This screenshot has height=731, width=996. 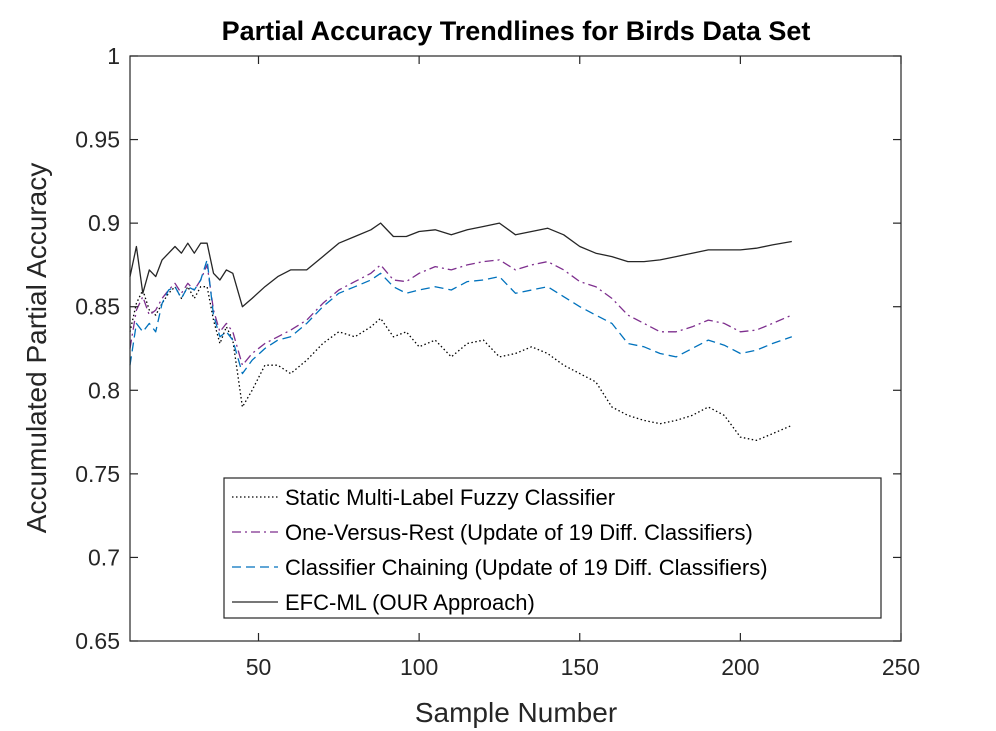 What do you see at coordinates (97, 641) in the screenshot?
I see `y-tick-label: 0.65` at bounding box center [97, 641].